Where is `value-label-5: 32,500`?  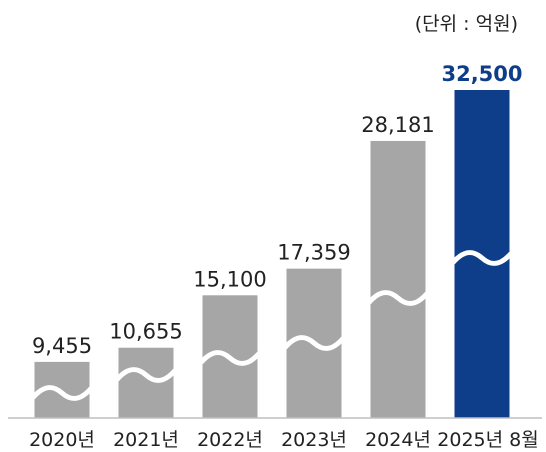 value-label-5: 32,500 is located at coordinates (481, 74).